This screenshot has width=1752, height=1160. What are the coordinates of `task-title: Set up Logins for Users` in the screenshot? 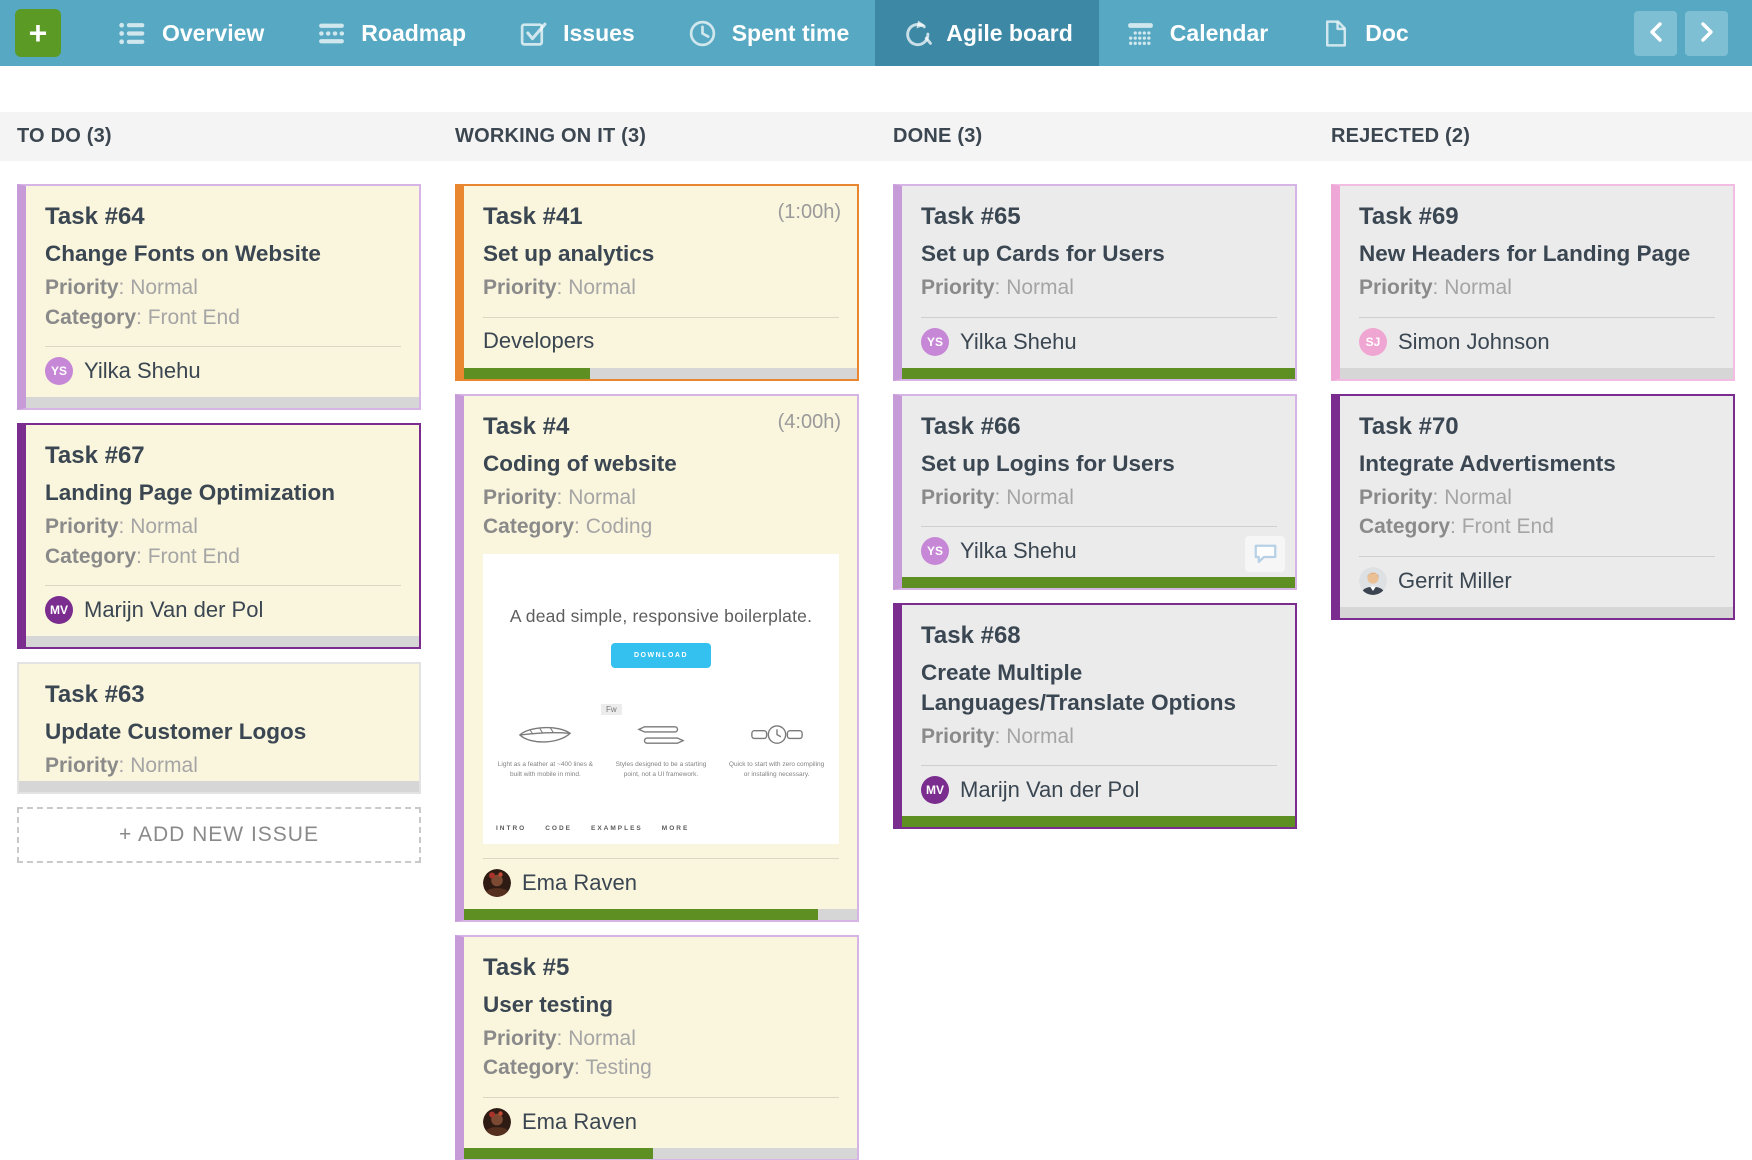 It's located at (1048, 463).